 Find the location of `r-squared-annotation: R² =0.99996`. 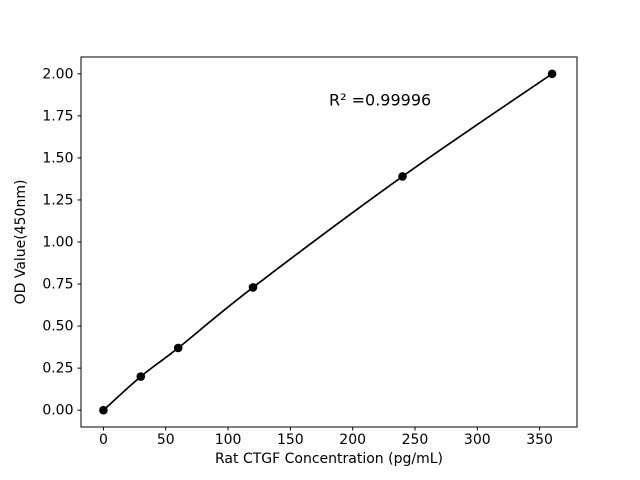

r-squared-annotation: R² =0.99996 is located at coordinates (380, 99).